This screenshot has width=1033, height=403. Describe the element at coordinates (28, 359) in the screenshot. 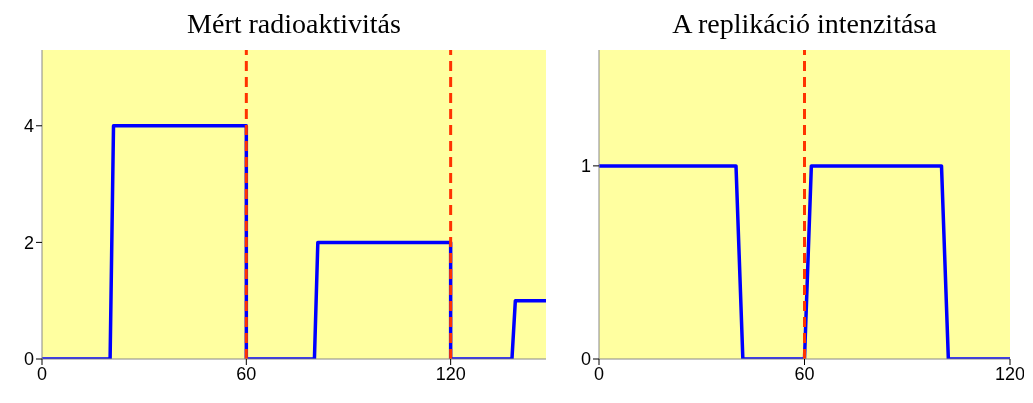

I see `y-tick-label: 0` at that location.